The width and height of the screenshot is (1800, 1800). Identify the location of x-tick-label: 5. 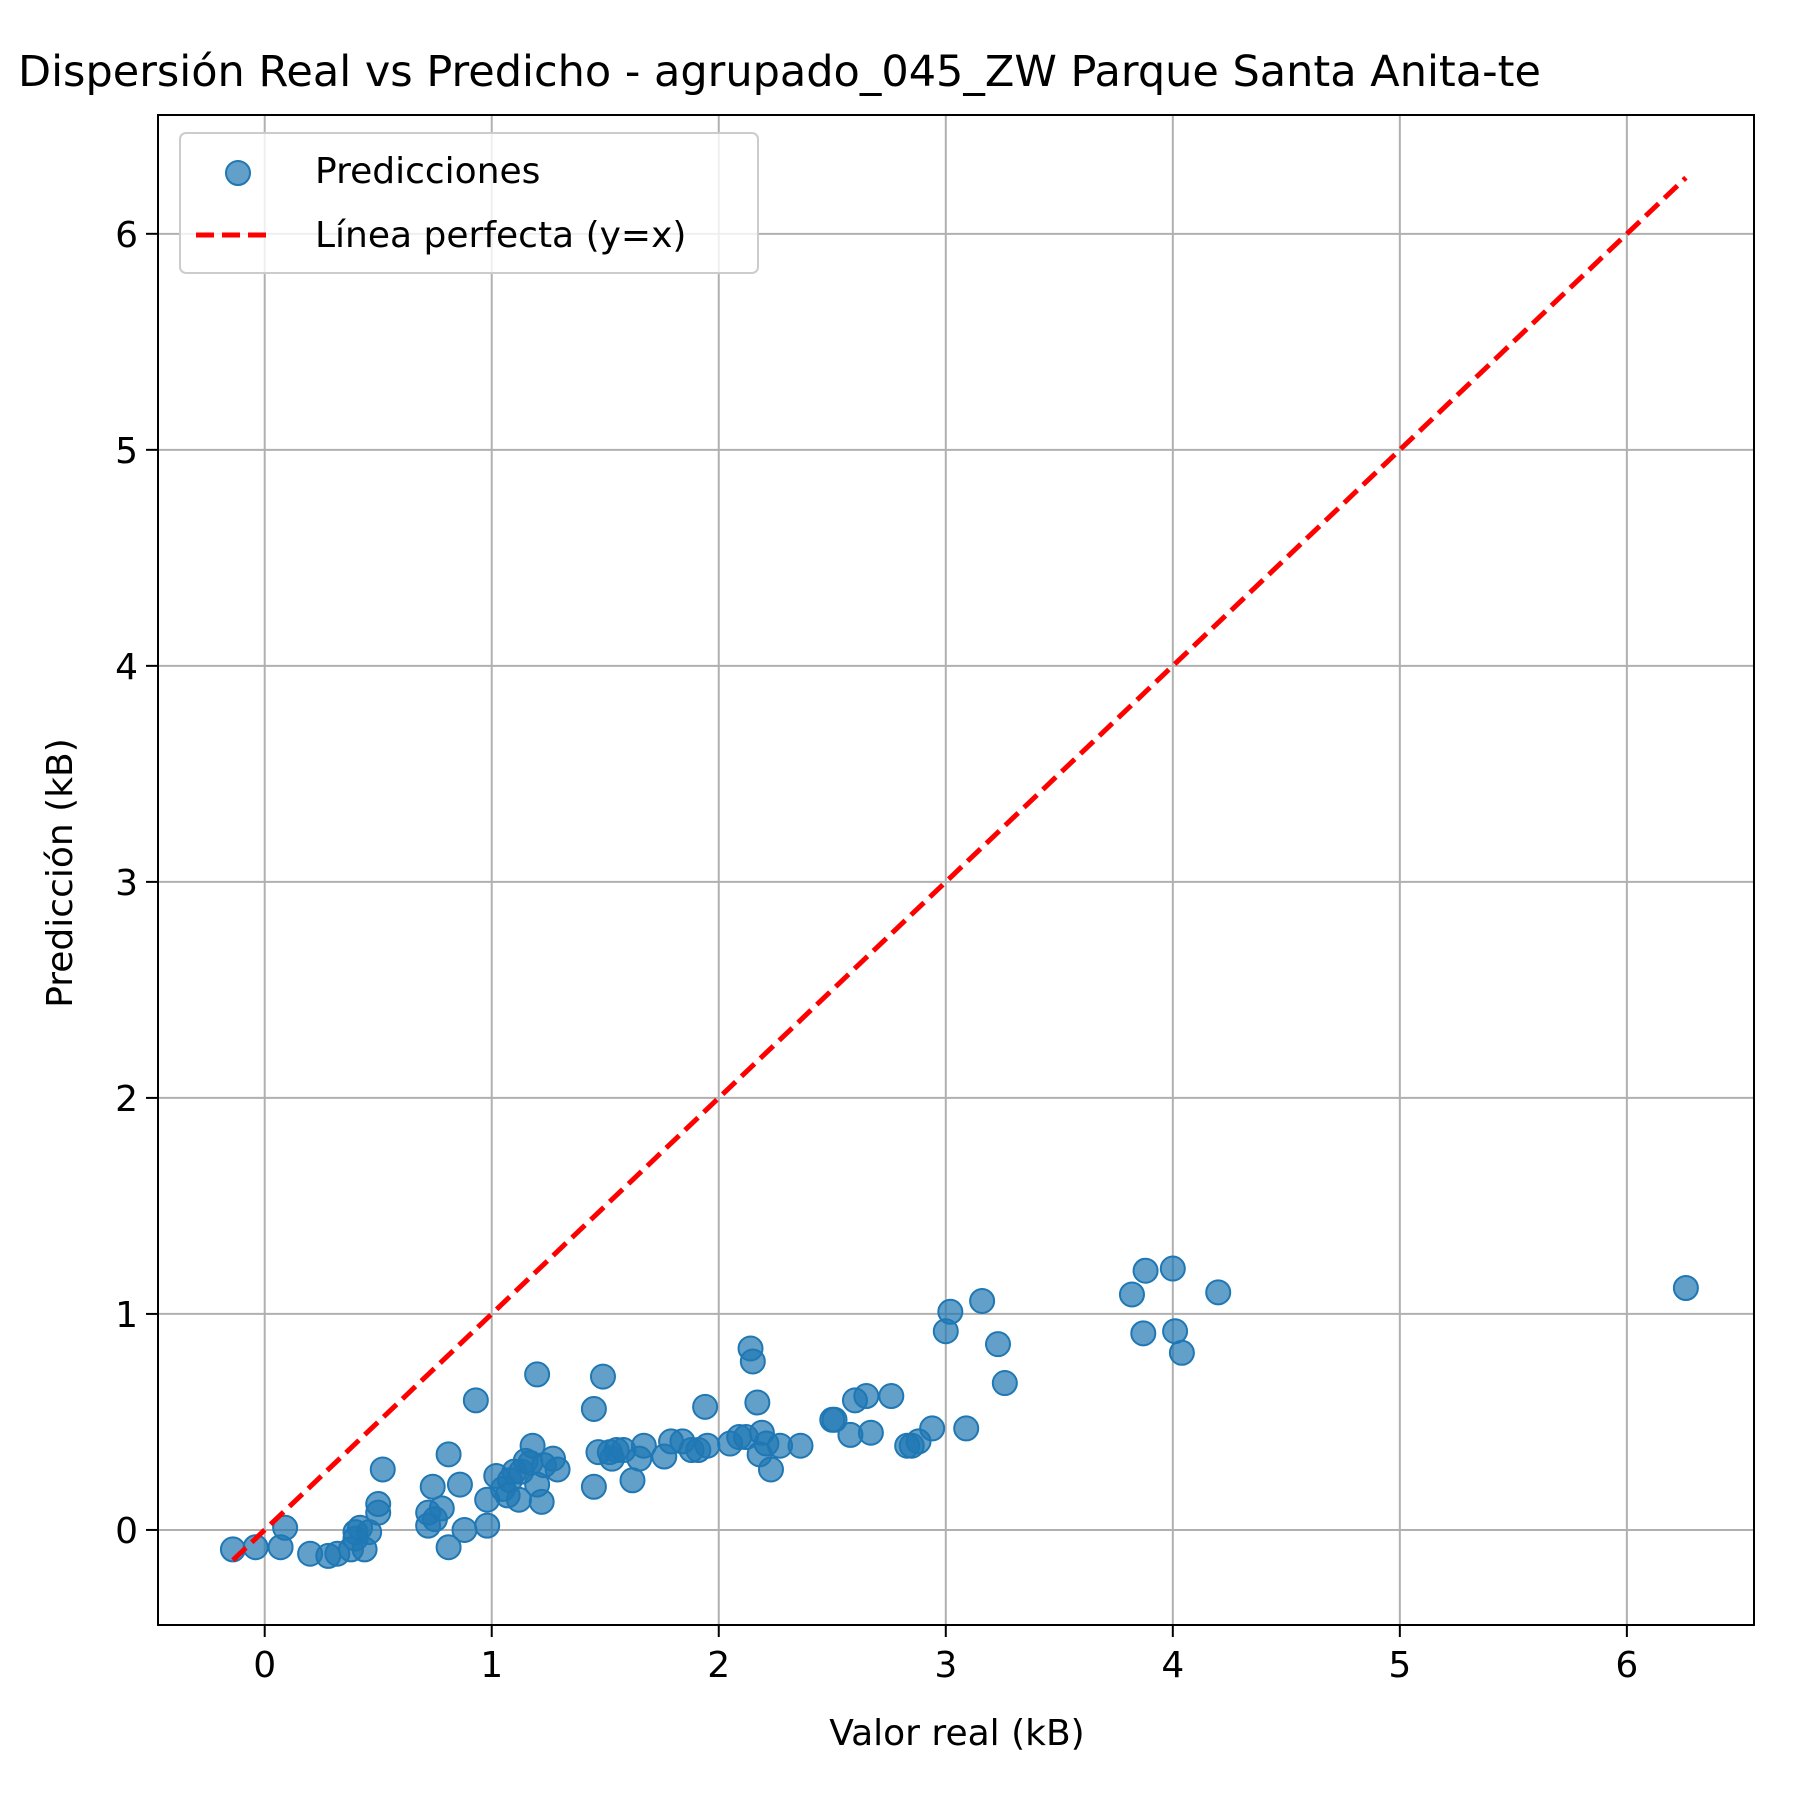
(1399, 1665).